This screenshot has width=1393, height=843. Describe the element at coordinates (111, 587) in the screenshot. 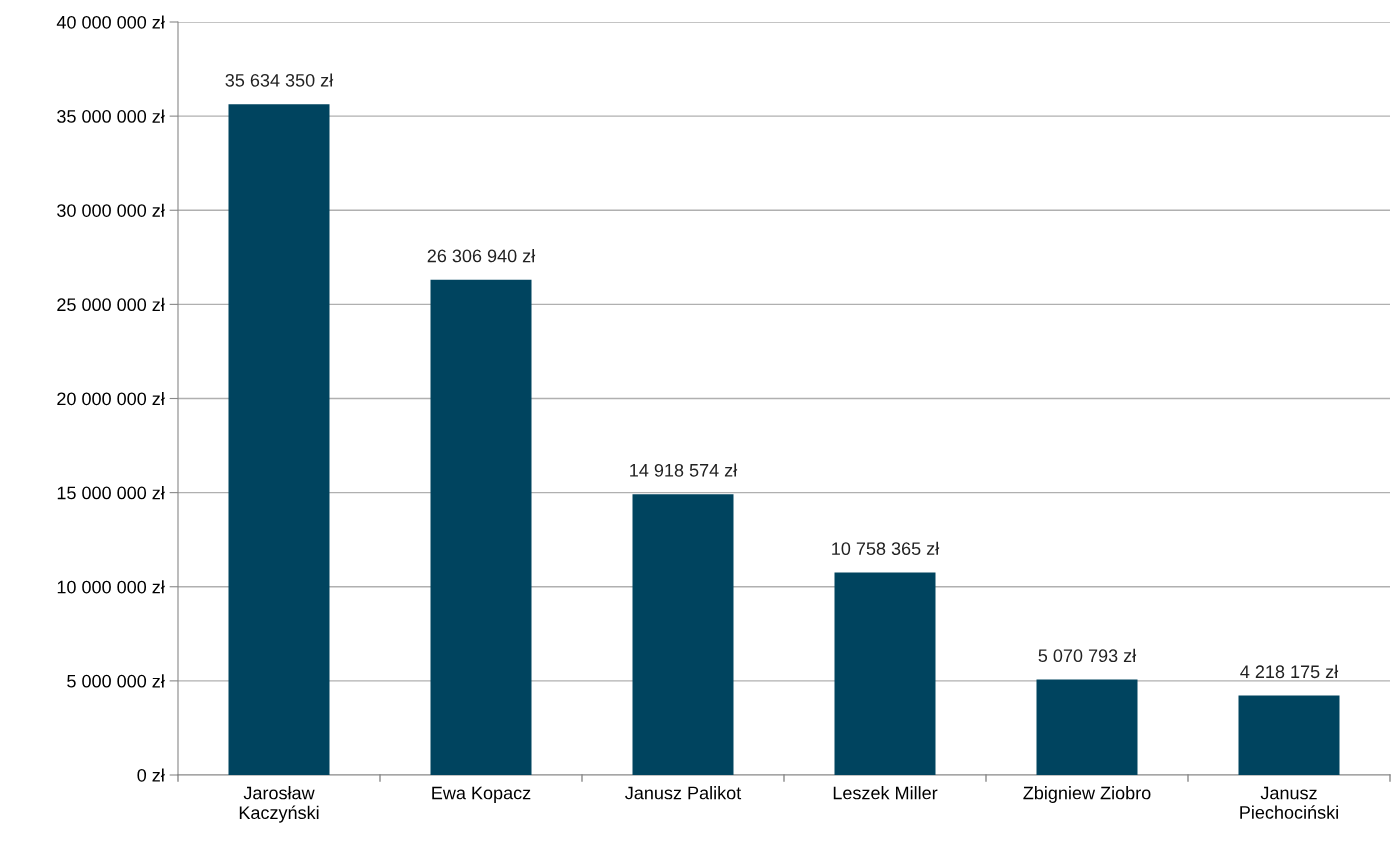

I see `y-tick-label: 10 000 000 zł` at that location.